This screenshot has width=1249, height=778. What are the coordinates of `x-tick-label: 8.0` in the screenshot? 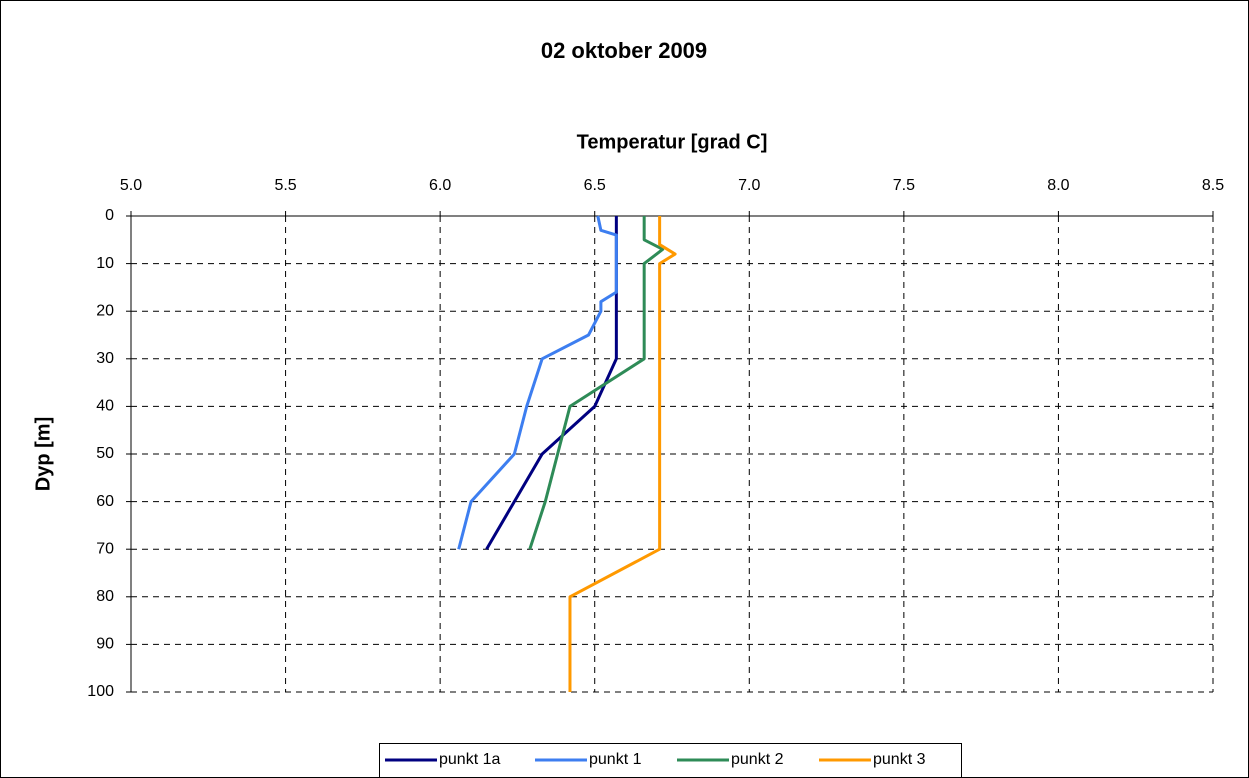 It's located at (1058, 185).